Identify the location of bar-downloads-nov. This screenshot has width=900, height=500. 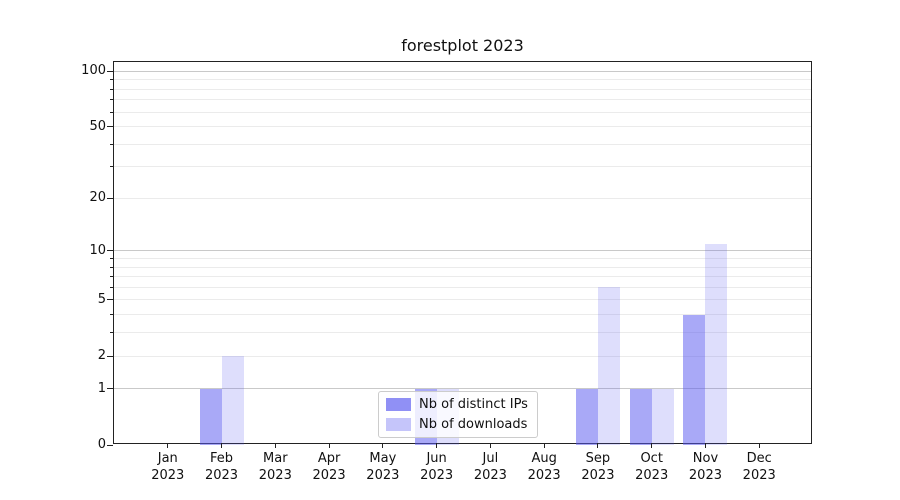
(716, 344).